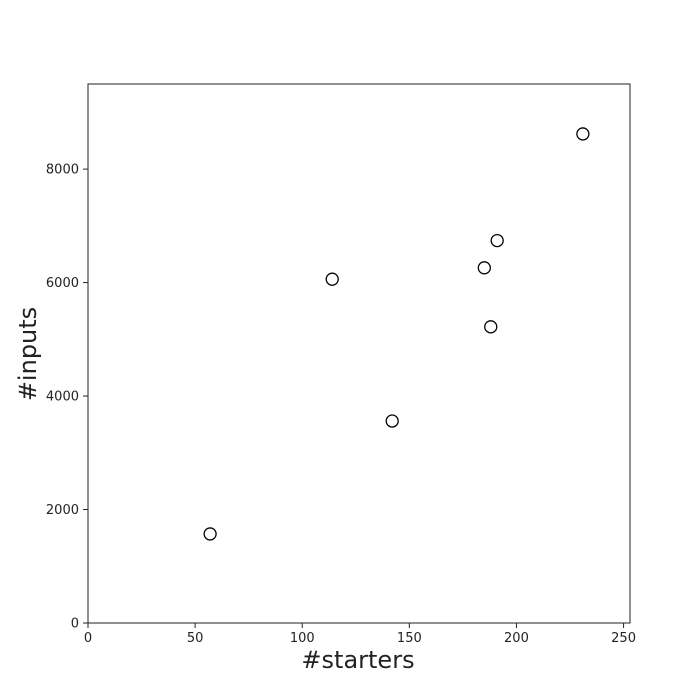 The width and height of the screenshot is (700, 700). I want to click on y-axis-ticks: 0 2000 4000 6000 8000, so click(67, 397).